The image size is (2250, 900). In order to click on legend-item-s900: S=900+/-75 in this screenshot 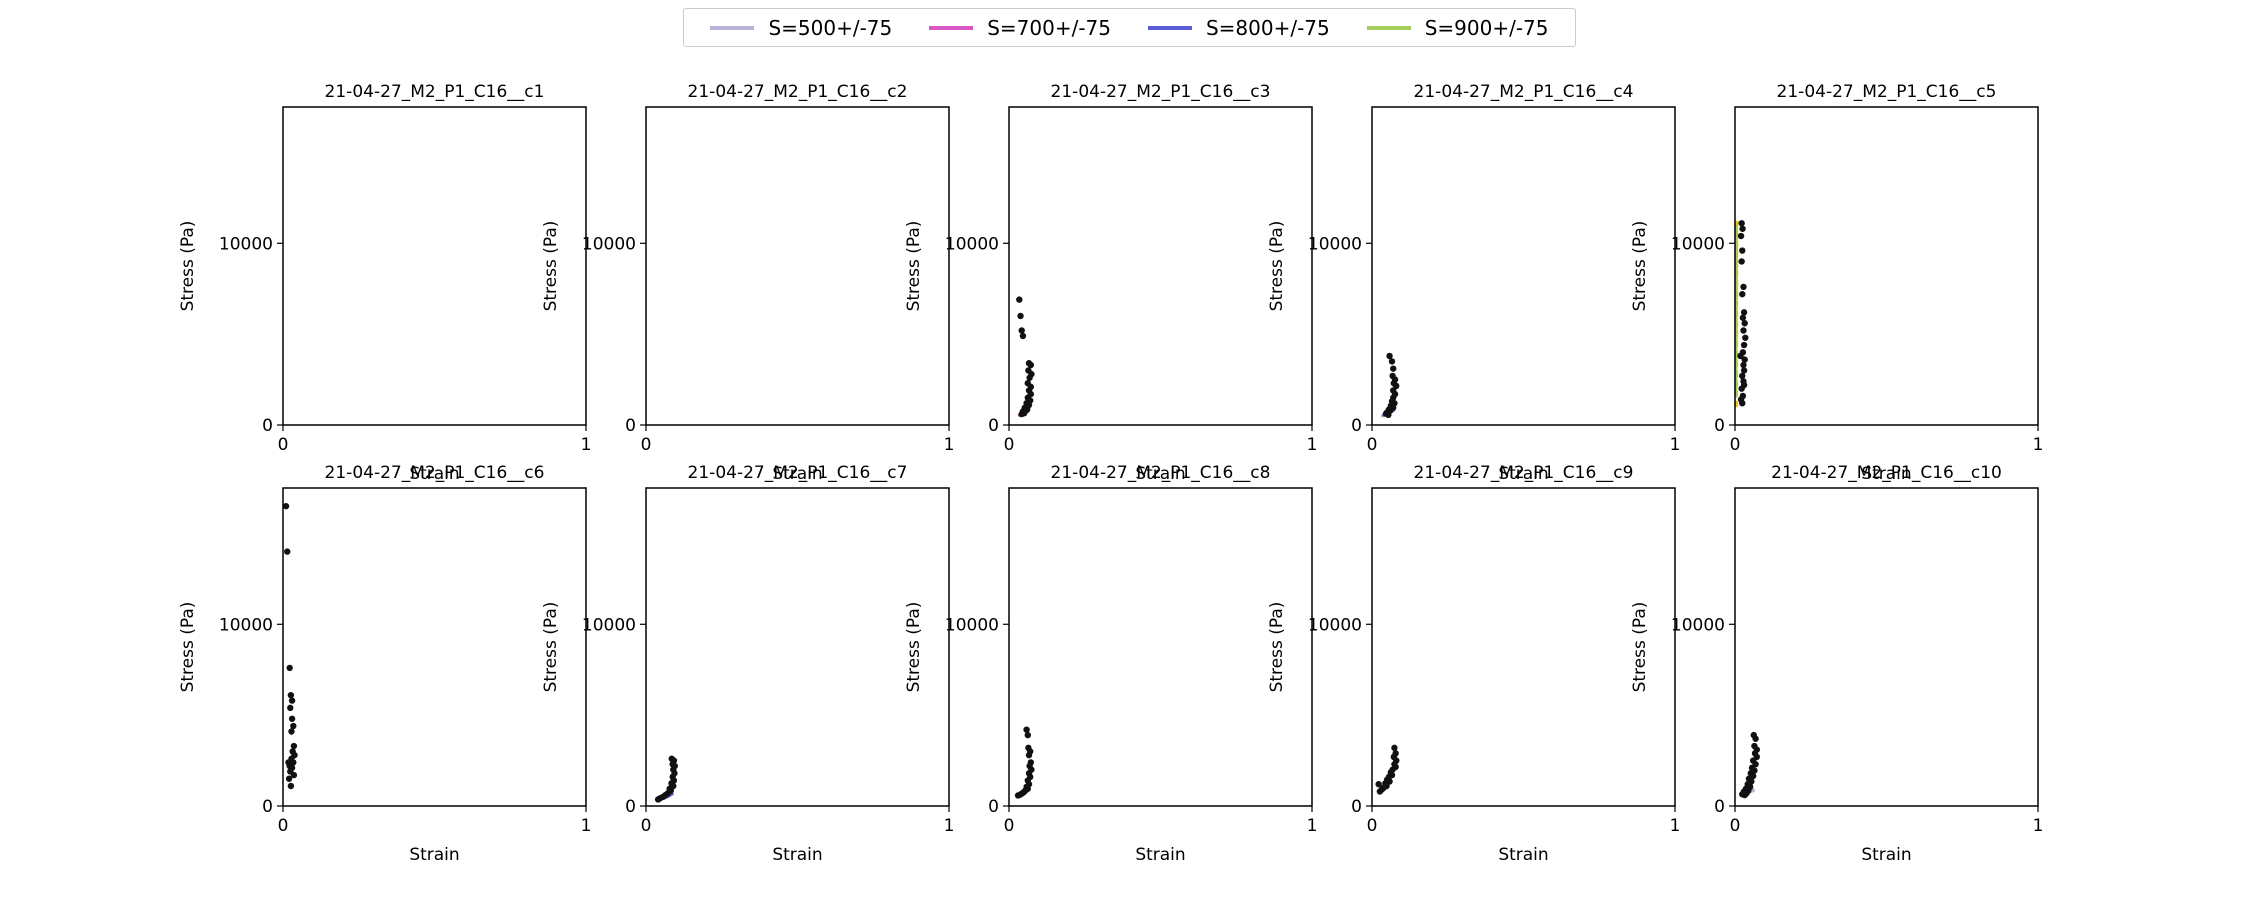, I will do `click(1458, 28)`.